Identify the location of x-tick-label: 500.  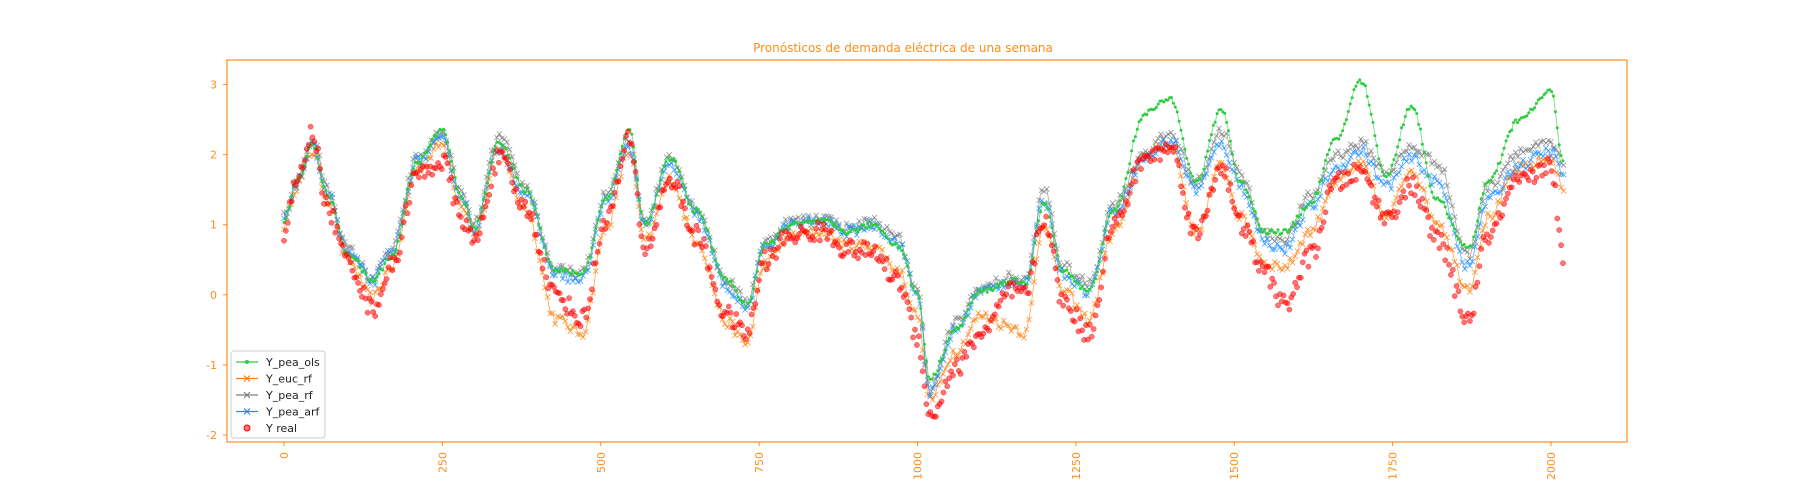
(601, 462).